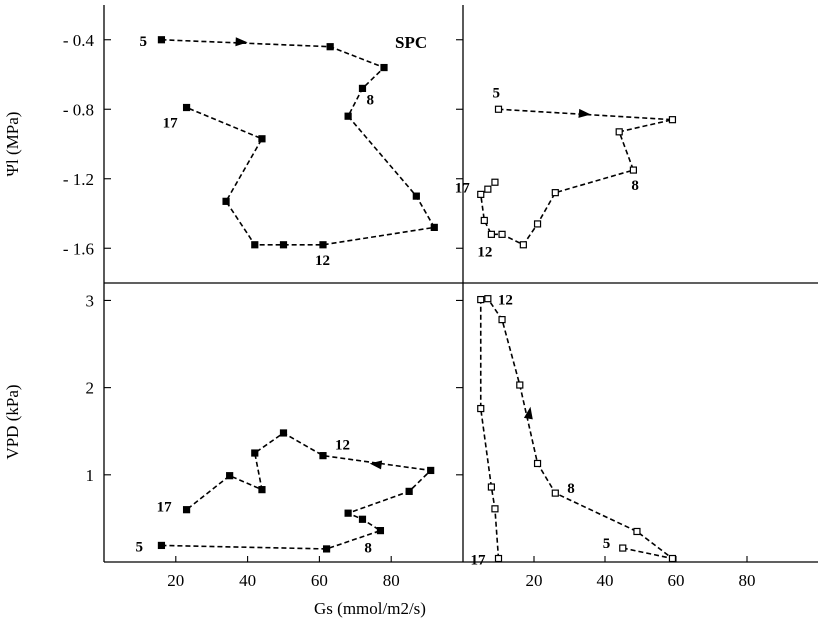  What do you see at coordinates (607, 544) in the screenshot?
I see `point-label-3-0: 5` at bounding box center [607, 544].